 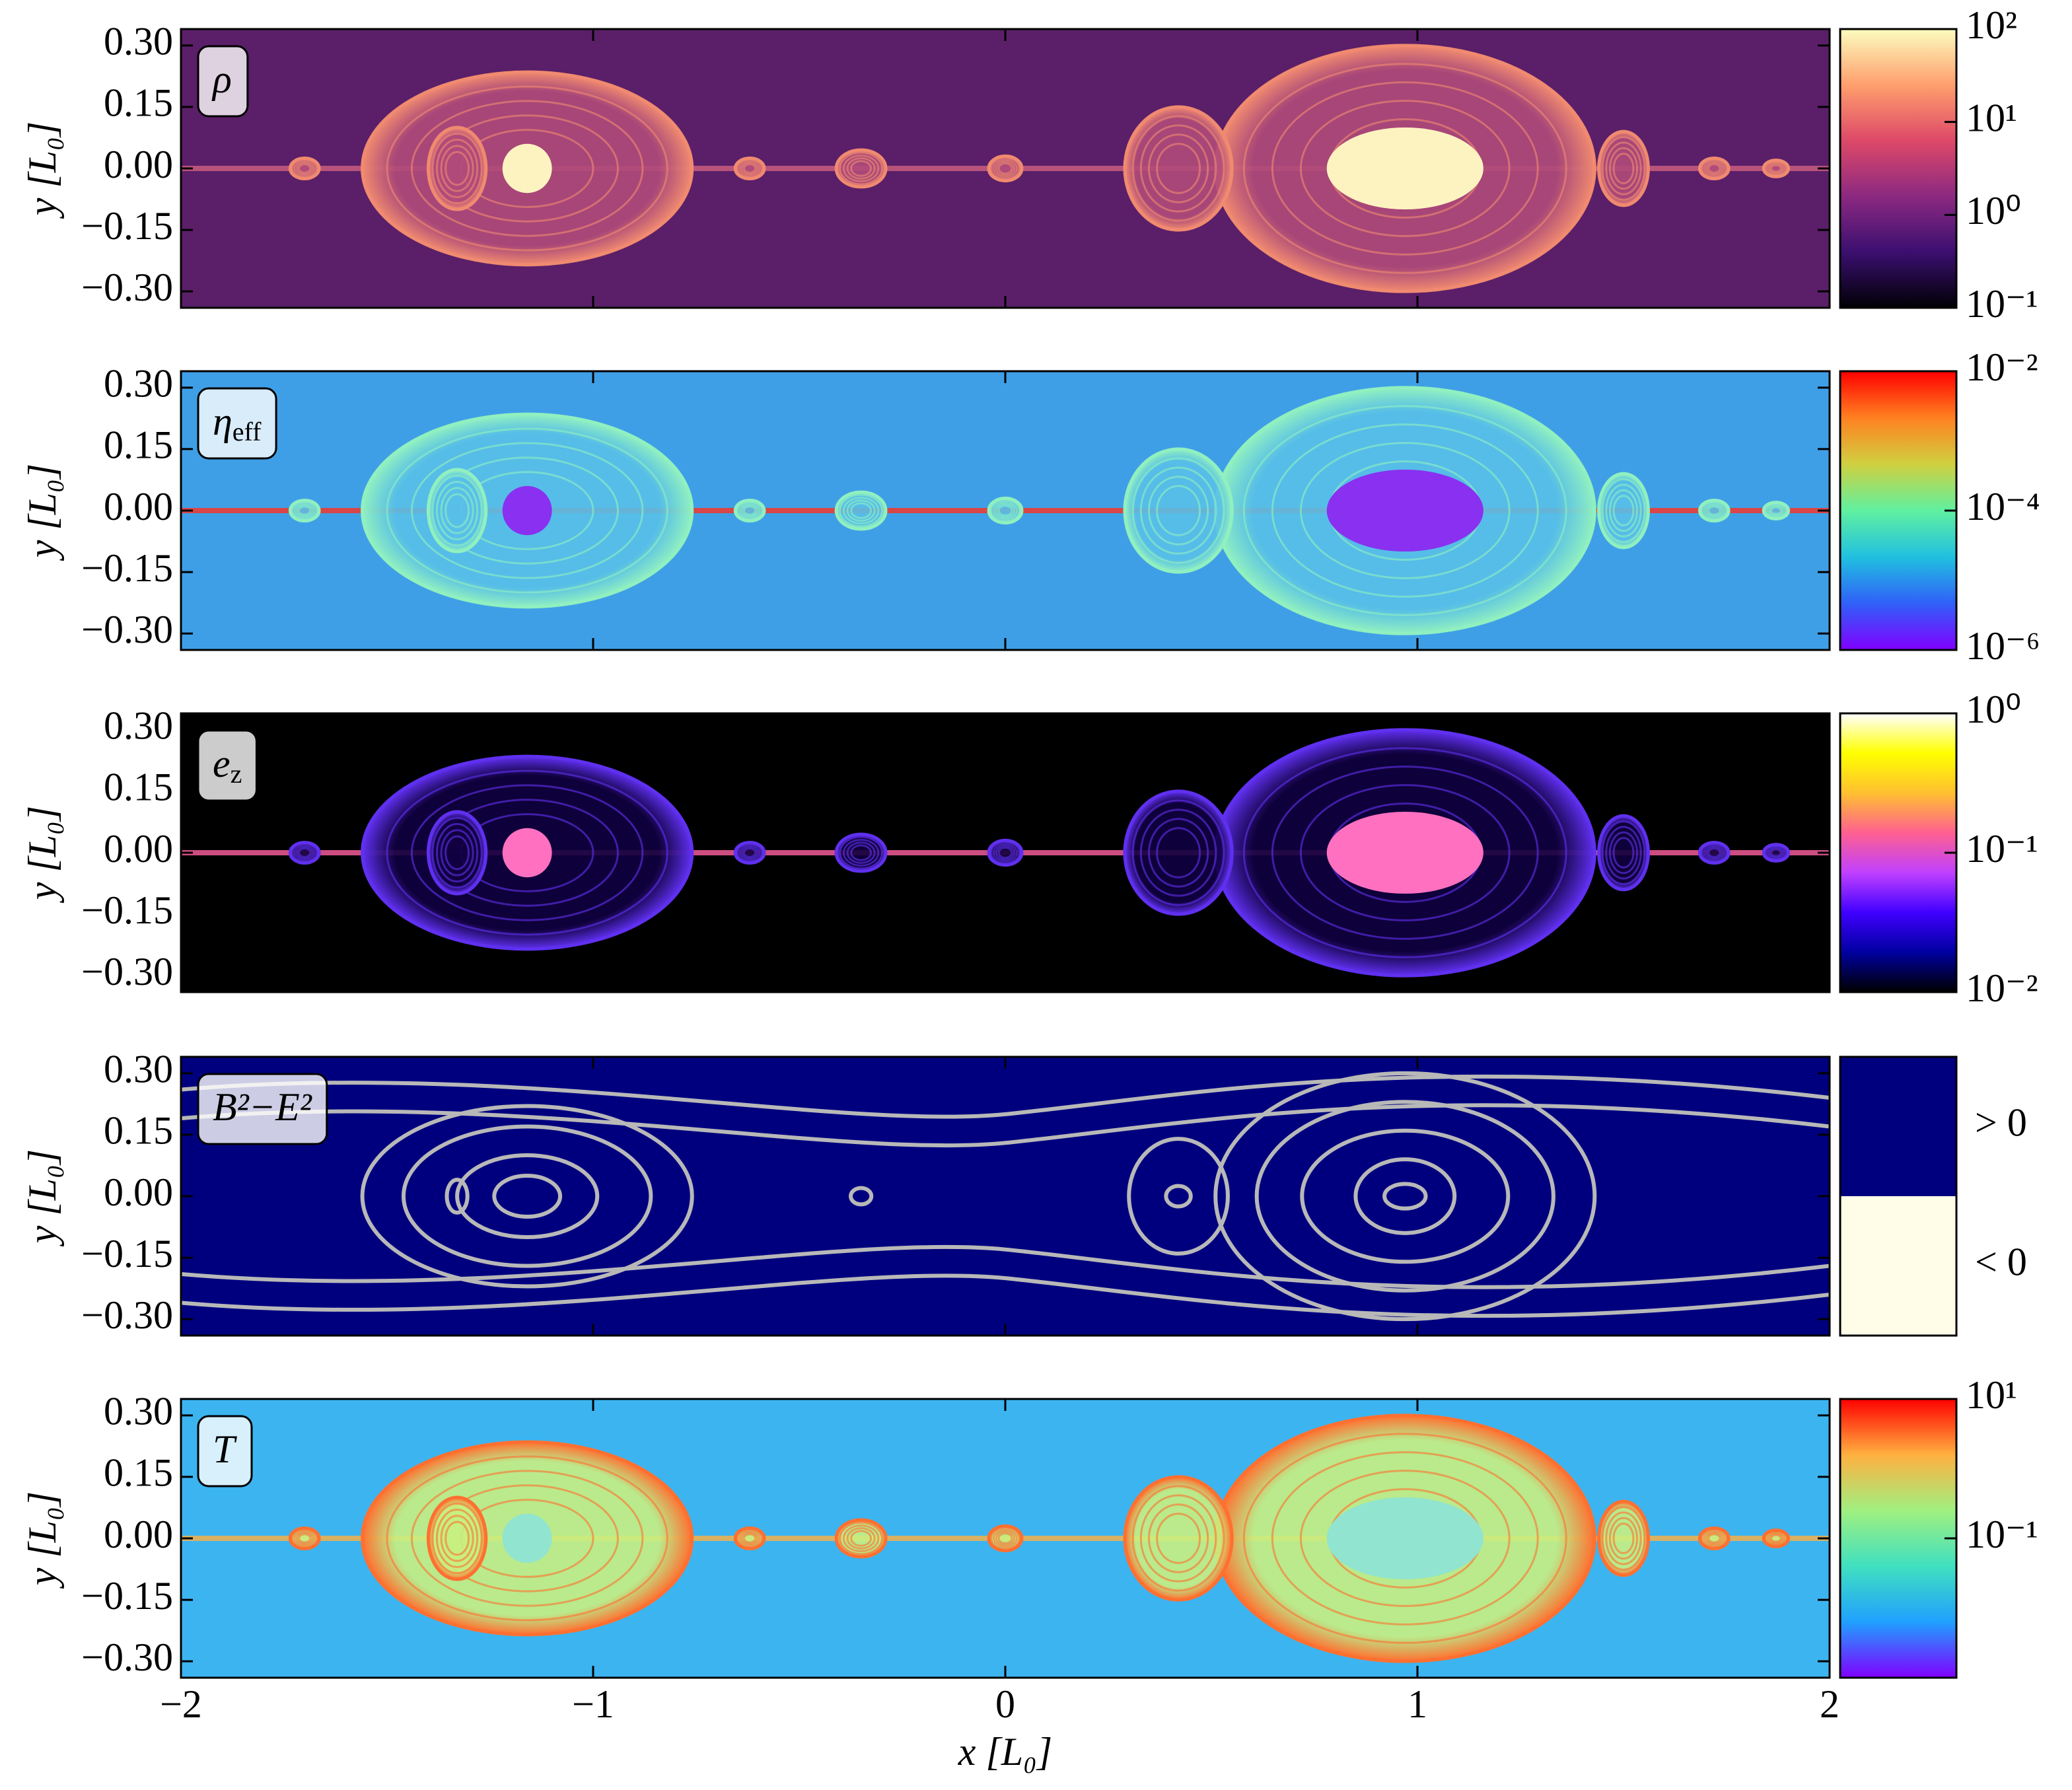 What do you see at coordinates (138, 849) in the screenshot?
I see `y-tick-label: 0.00` at bounding box center [138, 849].